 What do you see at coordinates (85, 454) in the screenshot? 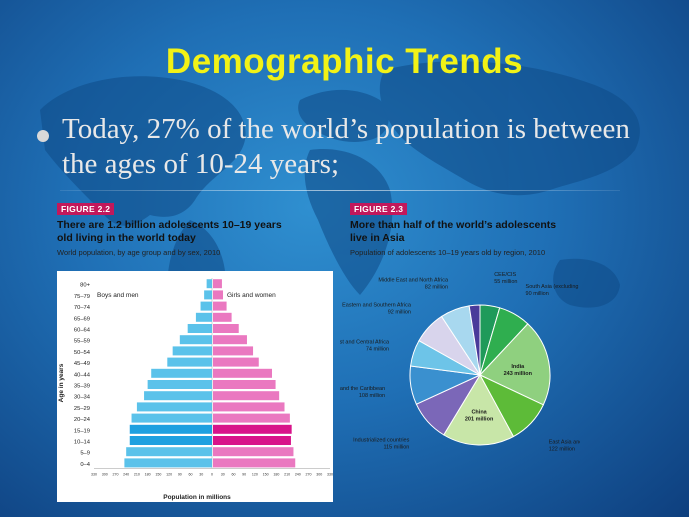
I see `age-tick-label: 5–9` at bounding box center [85, 454].